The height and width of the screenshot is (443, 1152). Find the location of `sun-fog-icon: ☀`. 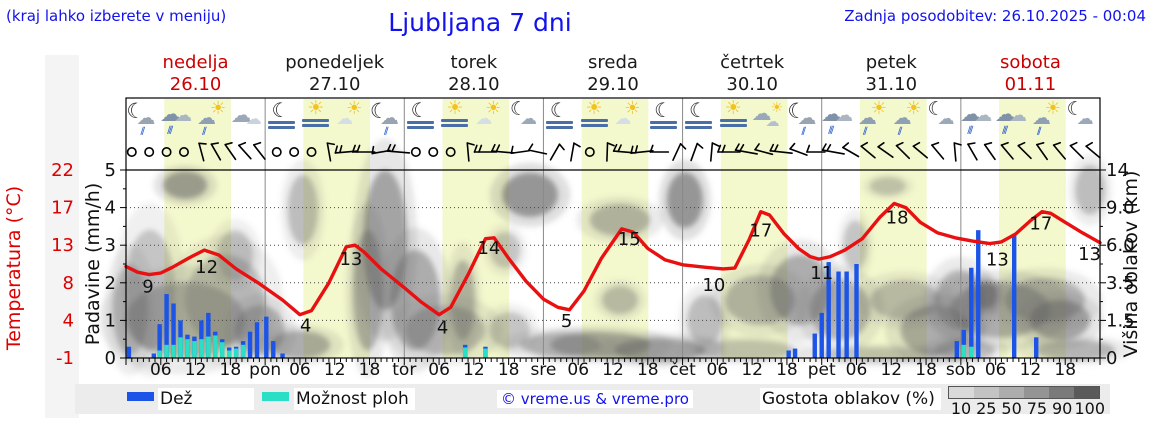

sun-fog-icon: ☀ is located at coordinates (596, 119).